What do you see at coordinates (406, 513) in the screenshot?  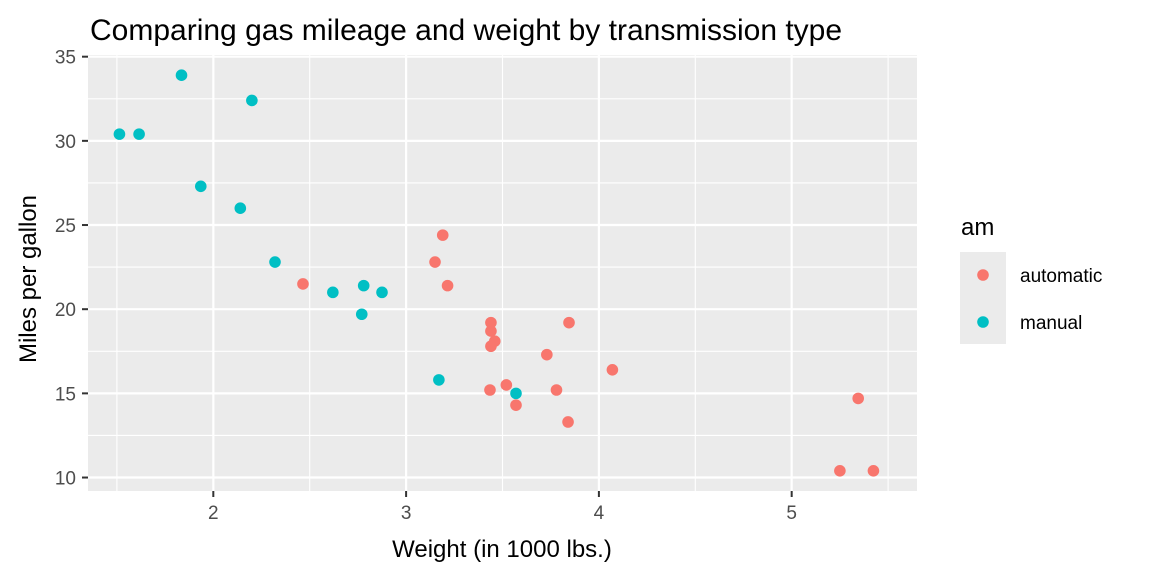 I see `x-tick-label: 3` at bounding box center [406, 513].